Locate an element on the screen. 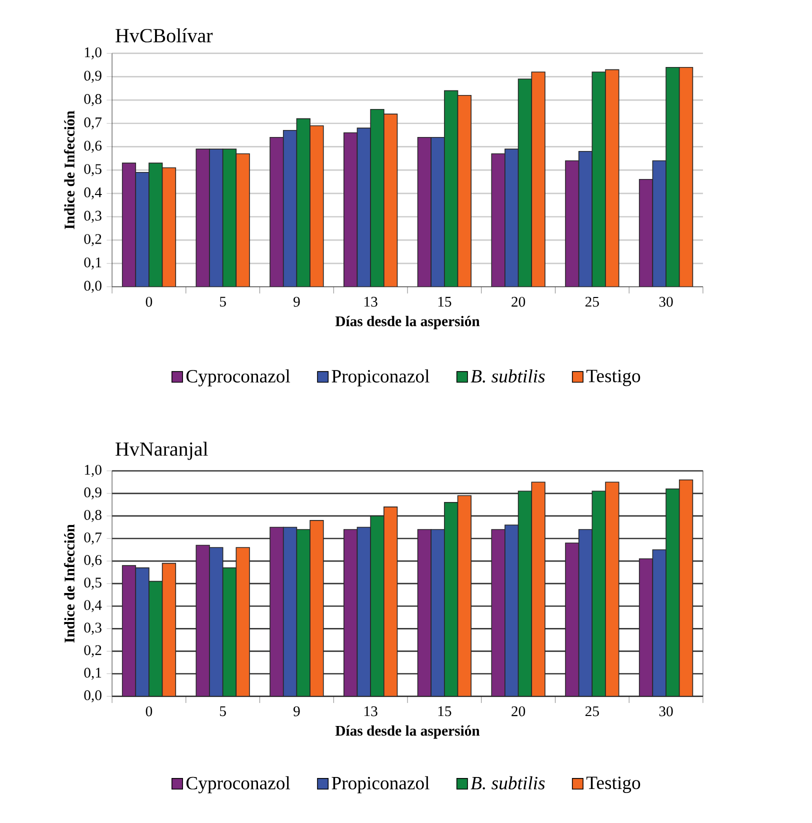 The width and height of the screenshot is (812, 823). chart-title: HvCBolívar is located at coordinates (163, 35).